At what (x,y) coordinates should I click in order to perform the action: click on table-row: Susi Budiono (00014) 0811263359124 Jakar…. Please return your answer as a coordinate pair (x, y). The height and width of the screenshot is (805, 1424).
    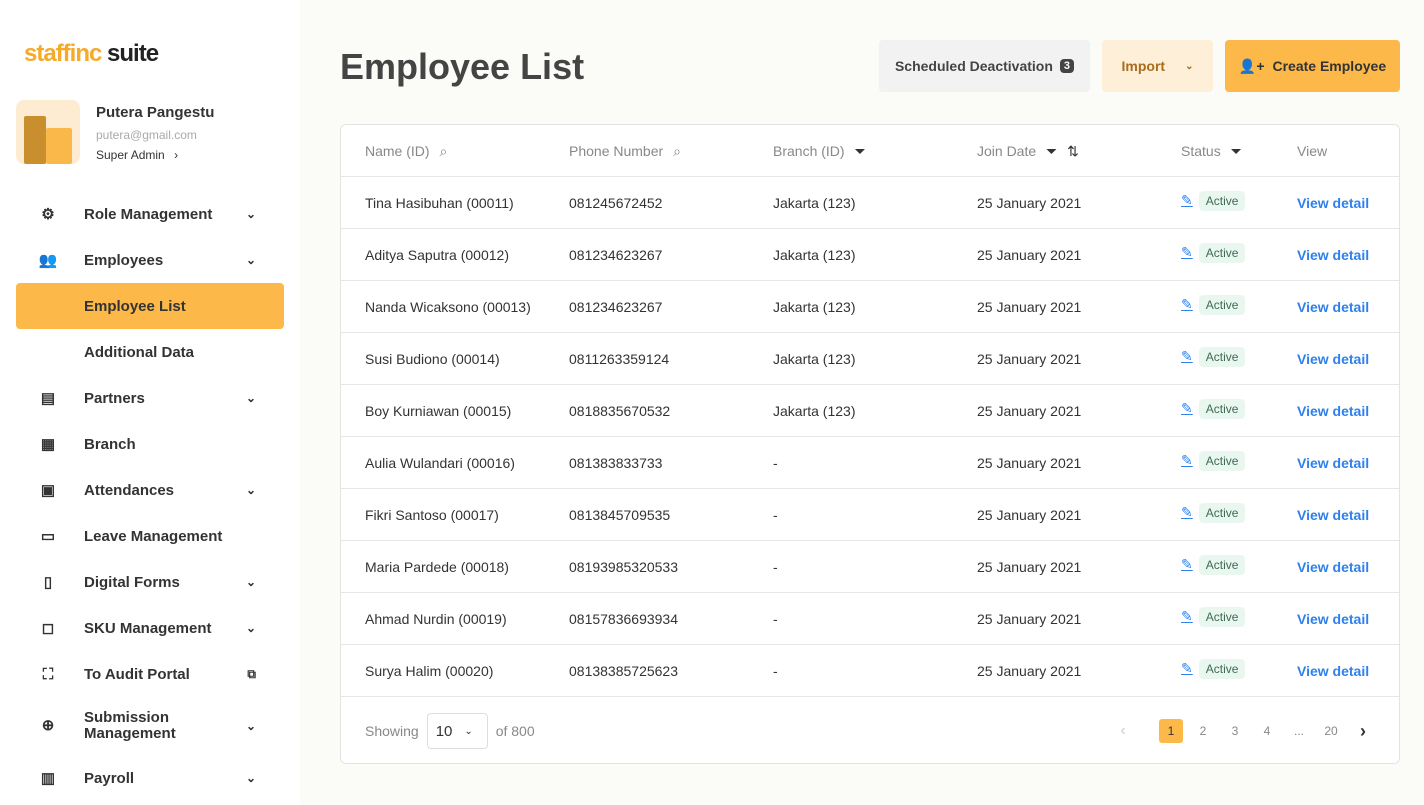
    Looking at the image, I should click on (870, 359).